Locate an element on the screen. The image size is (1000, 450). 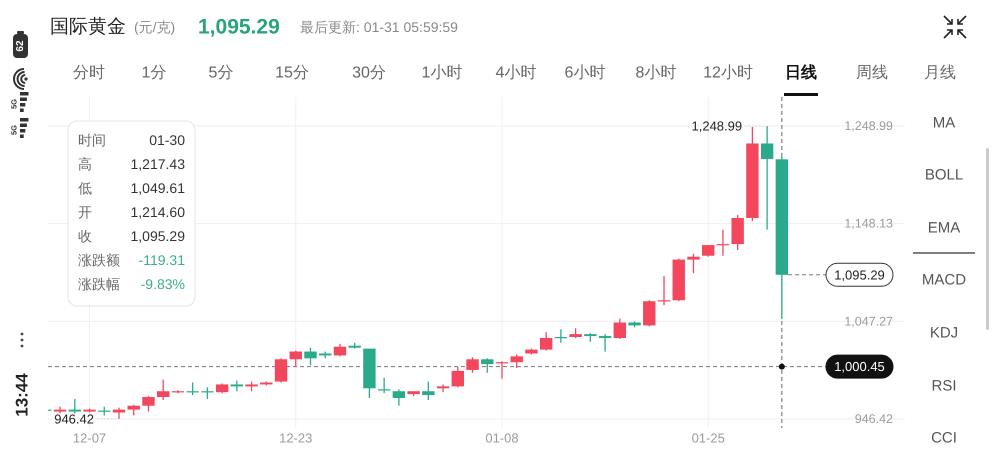
text: 13:44 is located at coordinates (22, 394).